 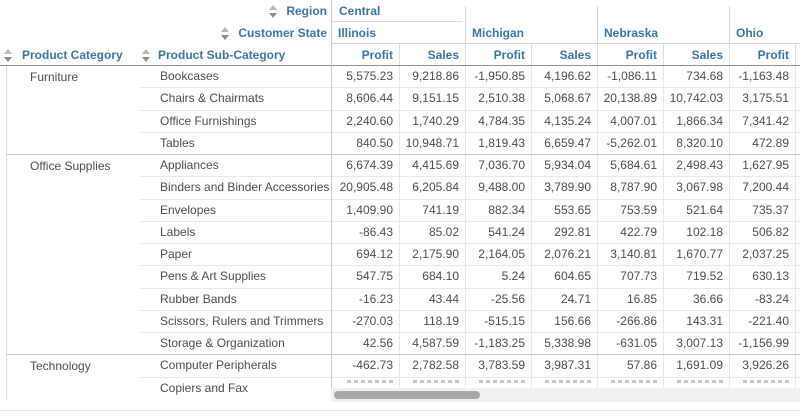 What do you see at coordinates (222, 55) in the screenshot?
I see `product-subcategory-field-label: Product Sub-Category` at bounding box center [222, 55].